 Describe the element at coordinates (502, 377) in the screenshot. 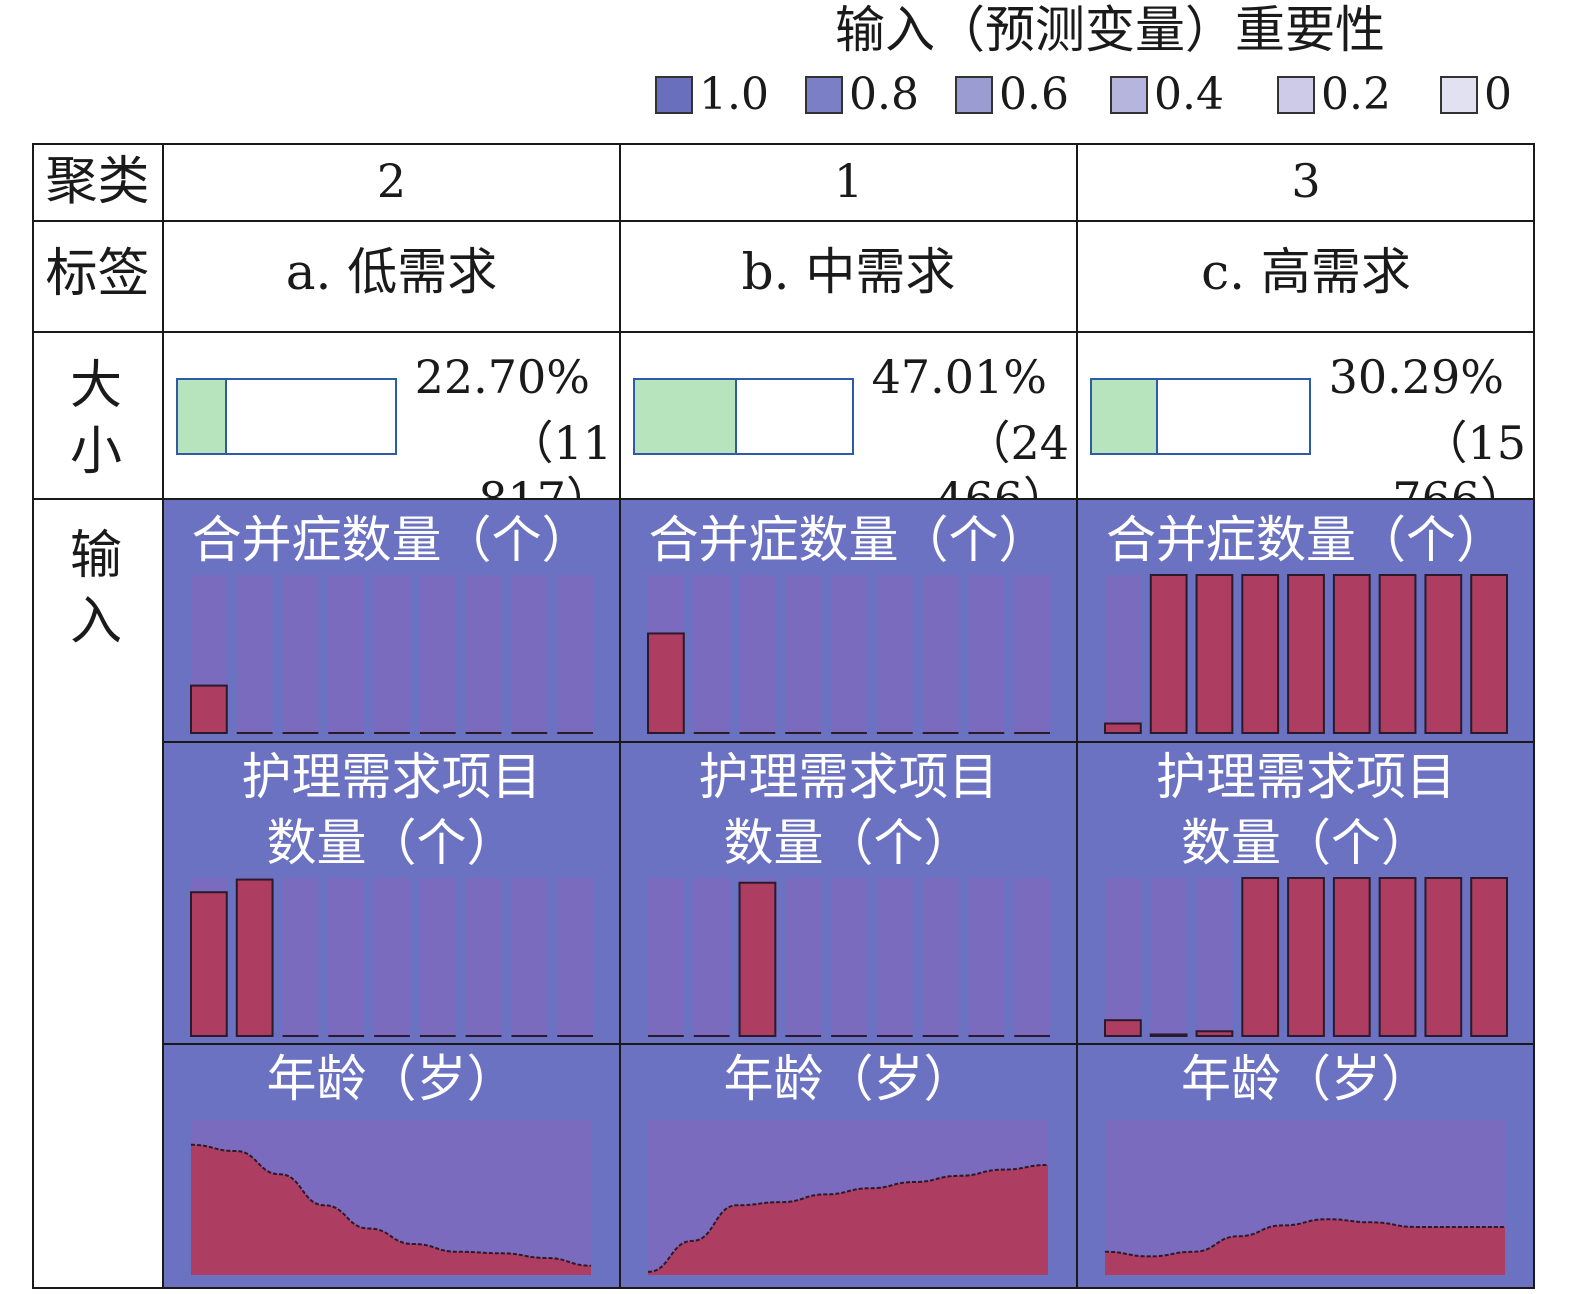

I see `size-percent: 22.70%` at that location.